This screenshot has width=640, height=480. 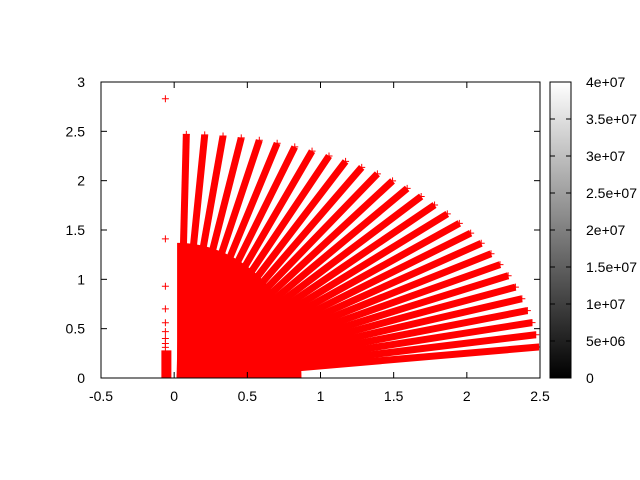 What do you see at coordinates (606, 341) in the screenshot?
I see `colorbox-tick-label: 5e+06` at bounding box center [606, 341].